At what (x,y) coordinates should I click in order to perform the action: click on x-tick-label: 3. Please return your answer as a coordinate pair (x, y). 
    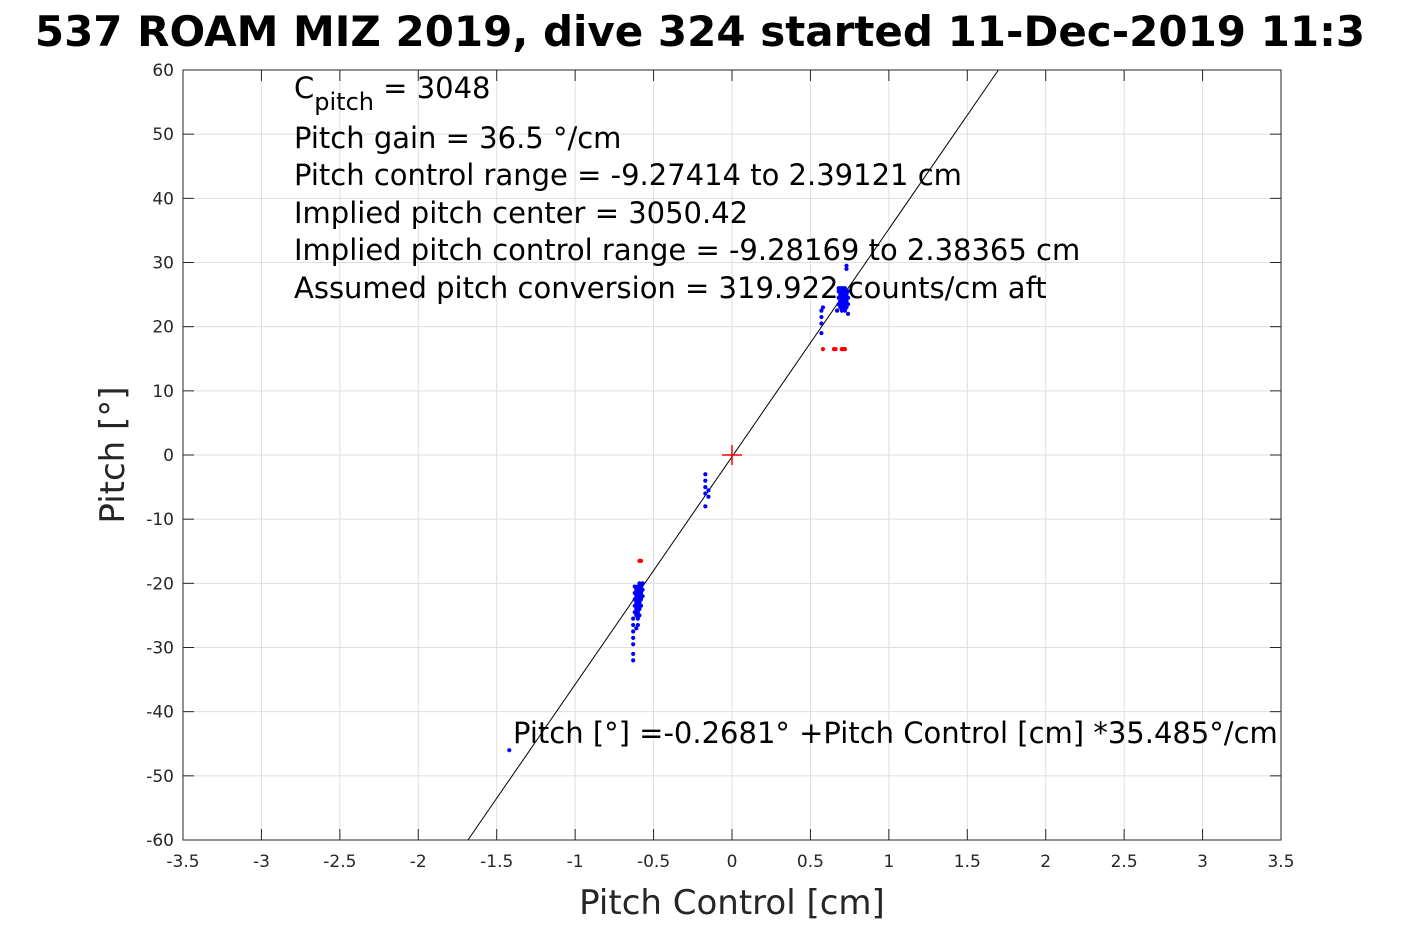
    Looking at the image, I should click on (1202, 862).